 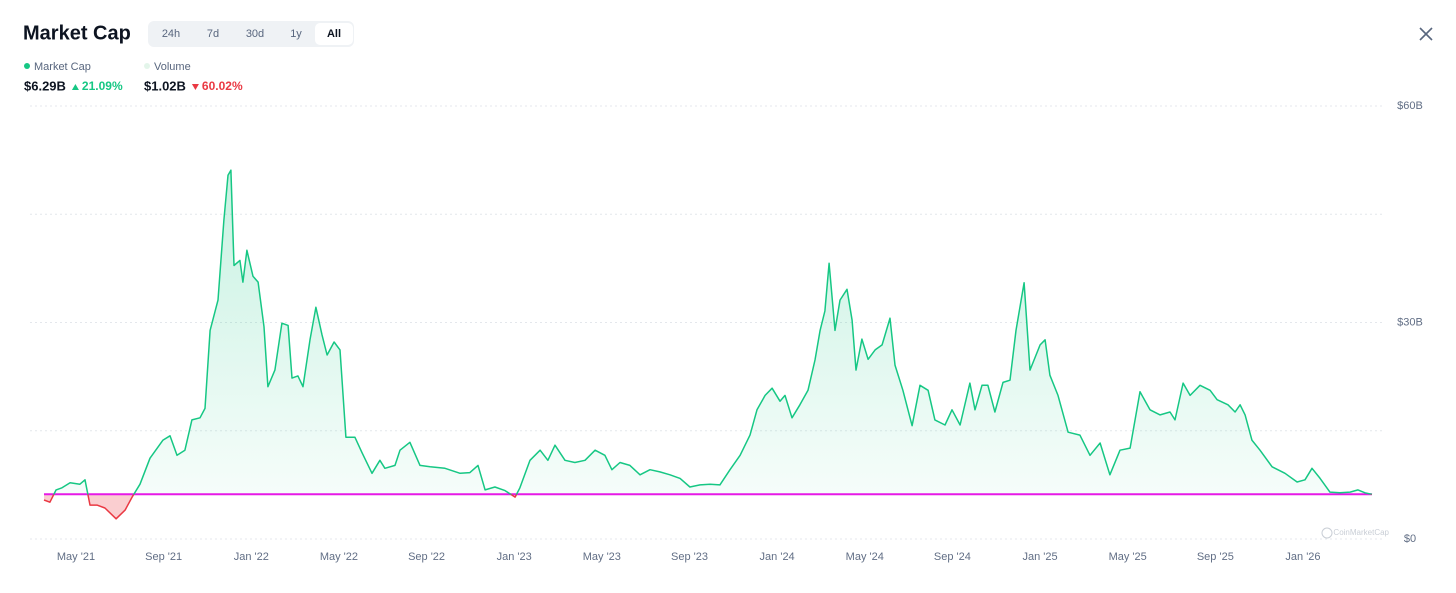 What do you see at coordinates (251, 557) in the screenshot?
I see `x-tick-label: Jan '22` at bounding box center [251, 557].